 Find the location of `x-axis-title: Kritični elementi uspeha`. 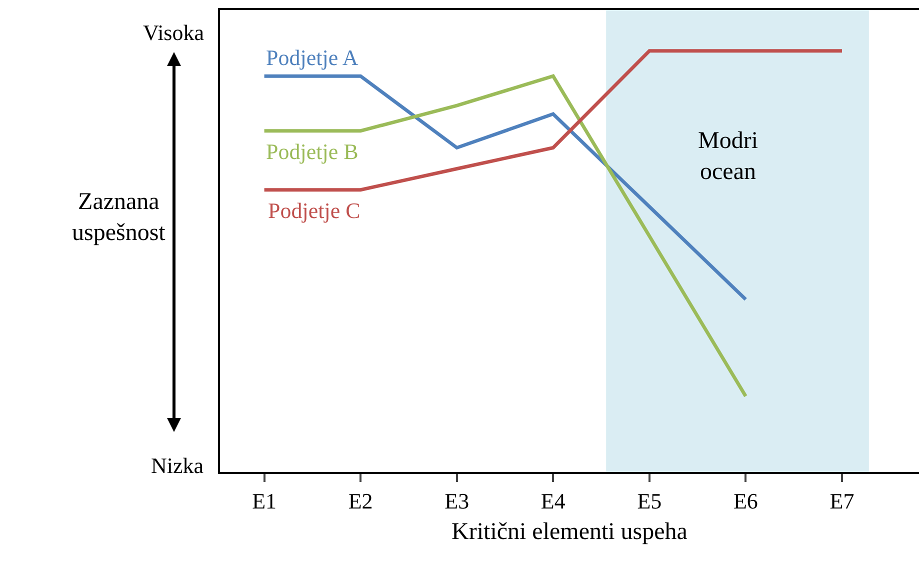

x-axis-title: Kritični elementi uspeha is located at coordinates (570, 532).